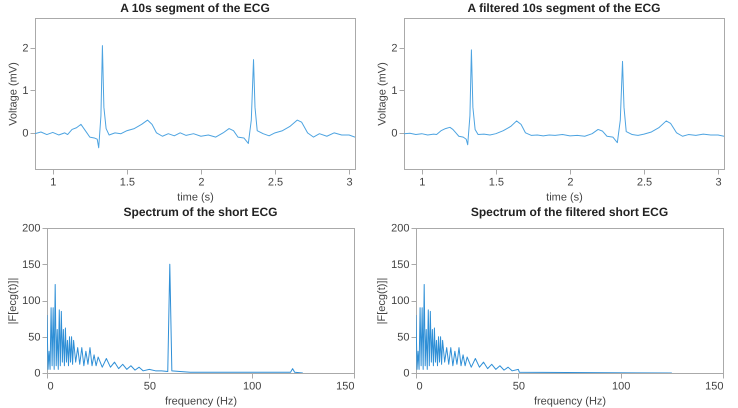 The height and width of the screenshot is (408, 738). What do you see at coordinates (569, 212) in the screenshot?
I see `chart-title: Spectrum of the filtered short ECG` at bounding box center [569, 212].